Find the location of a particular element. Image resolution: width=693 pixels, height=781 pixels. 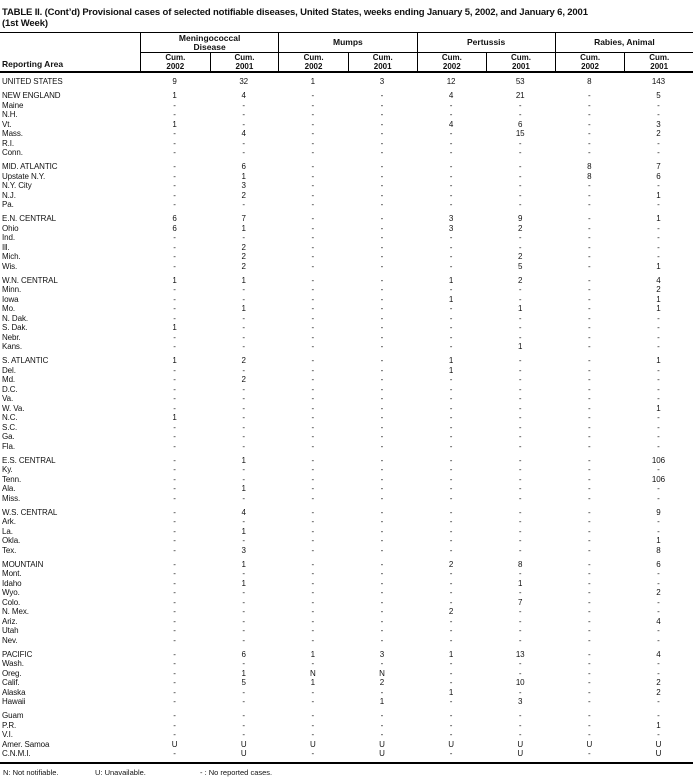

cell-value: U is located at coordinates (243, 744).